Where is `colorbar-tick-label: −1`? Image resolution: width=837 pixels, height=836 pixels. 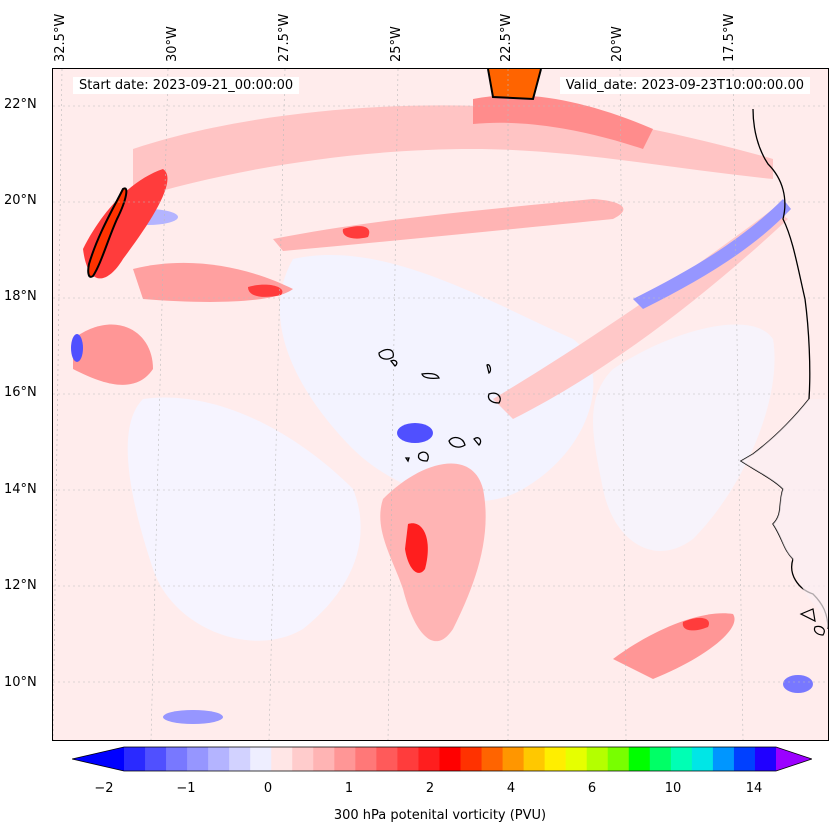
colorbar-tick-label: −1 is located at coordinates (186, 788).